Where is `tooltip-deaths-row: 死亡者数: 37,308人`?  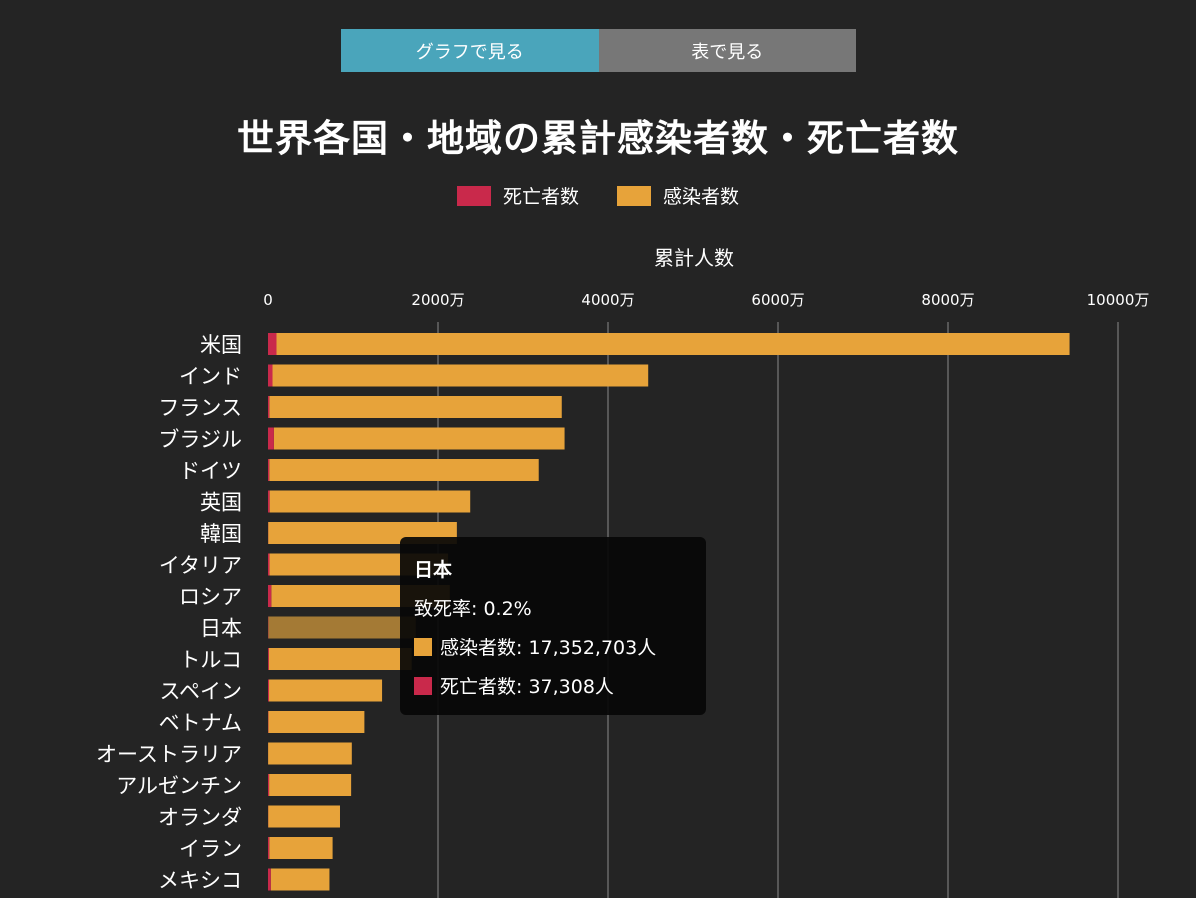
tooltip-deaths-row: 死亡者数: 37,308人 is located at coordinates (553, 685).